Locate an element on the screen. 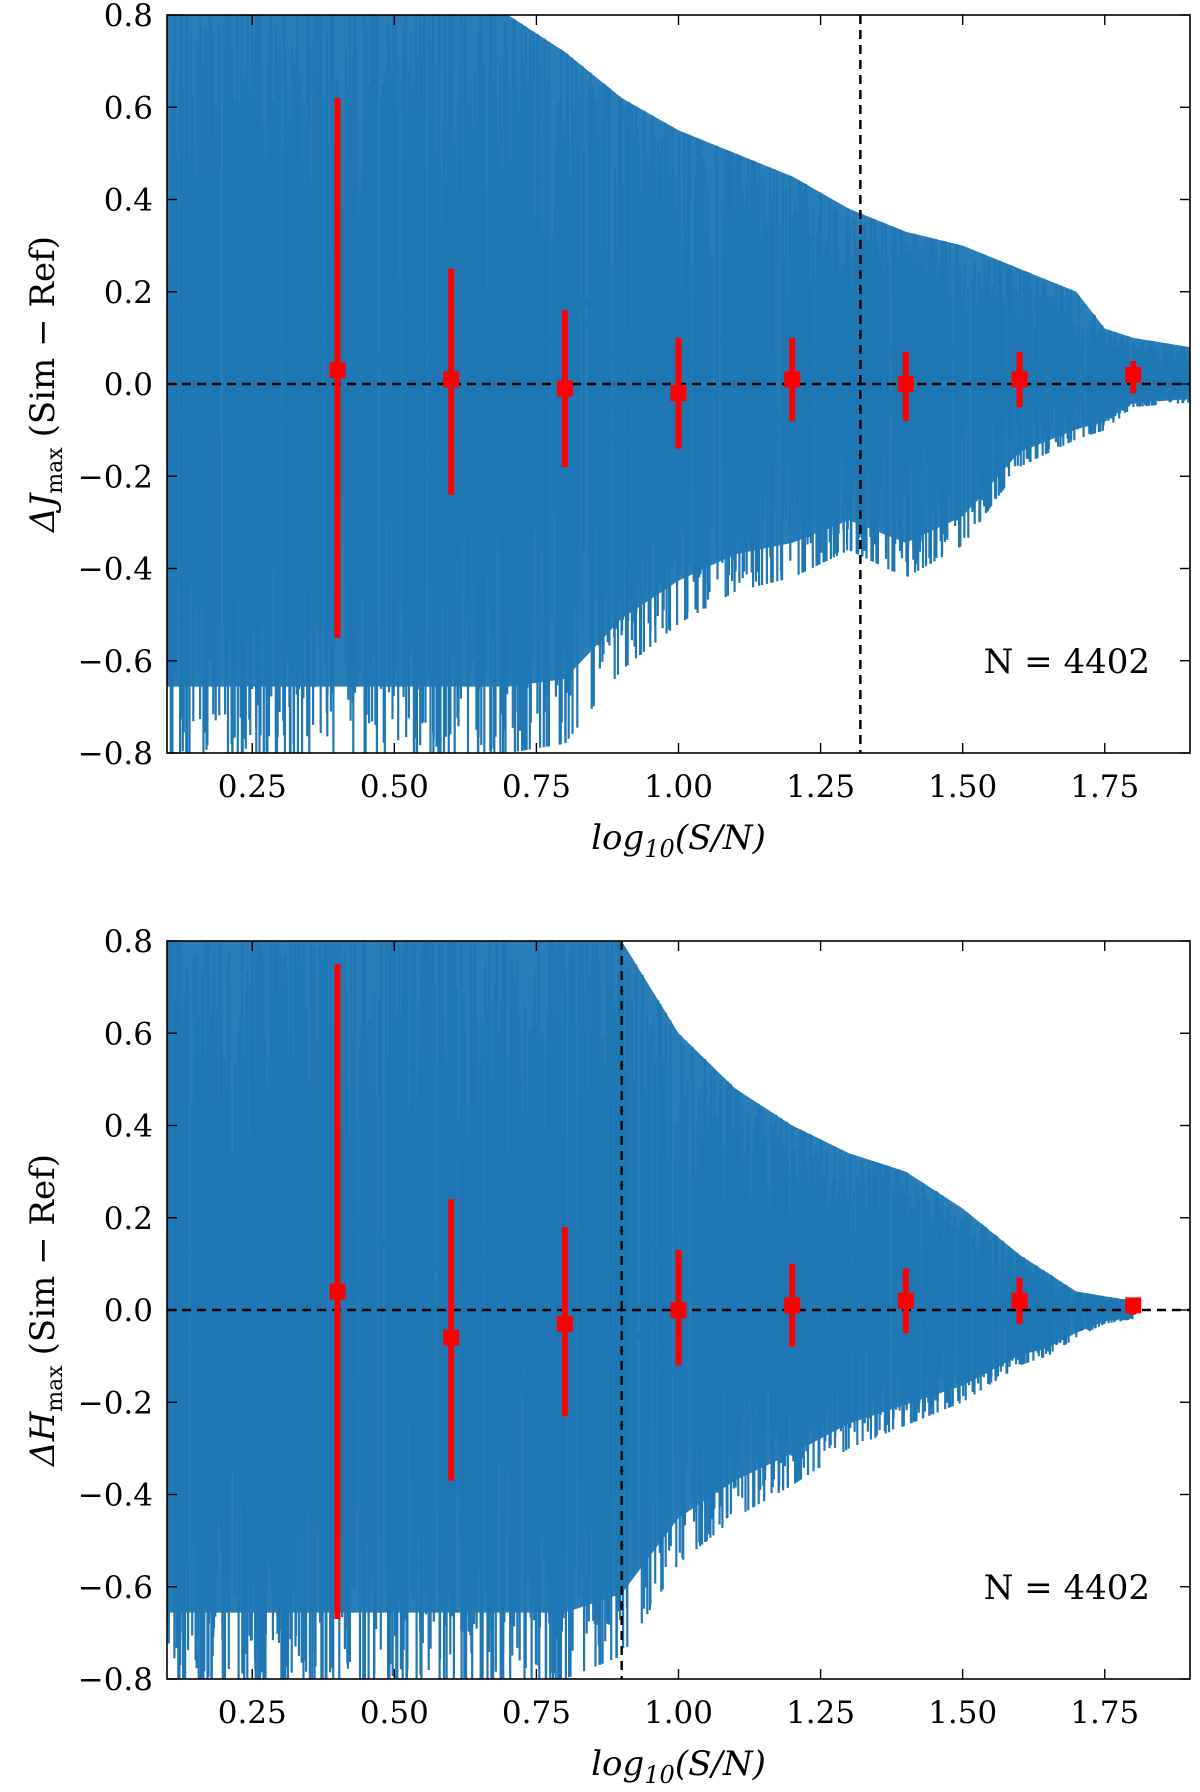  y-tick-label: −0.2 is located at coordinates (115, 477).